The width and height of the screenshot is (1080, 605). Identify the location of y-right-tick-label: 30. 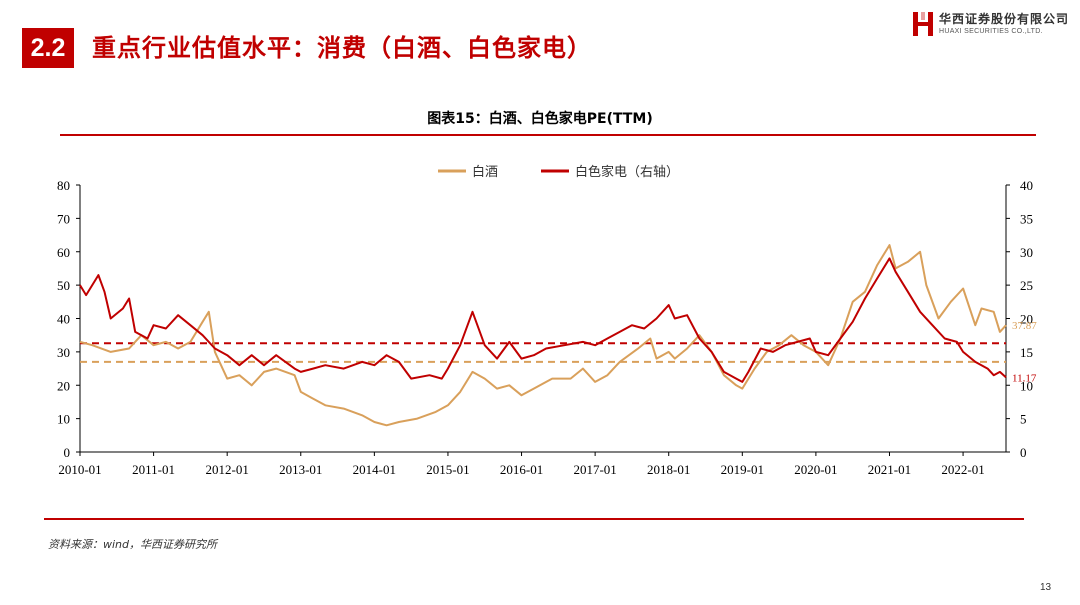
(1026, 252).